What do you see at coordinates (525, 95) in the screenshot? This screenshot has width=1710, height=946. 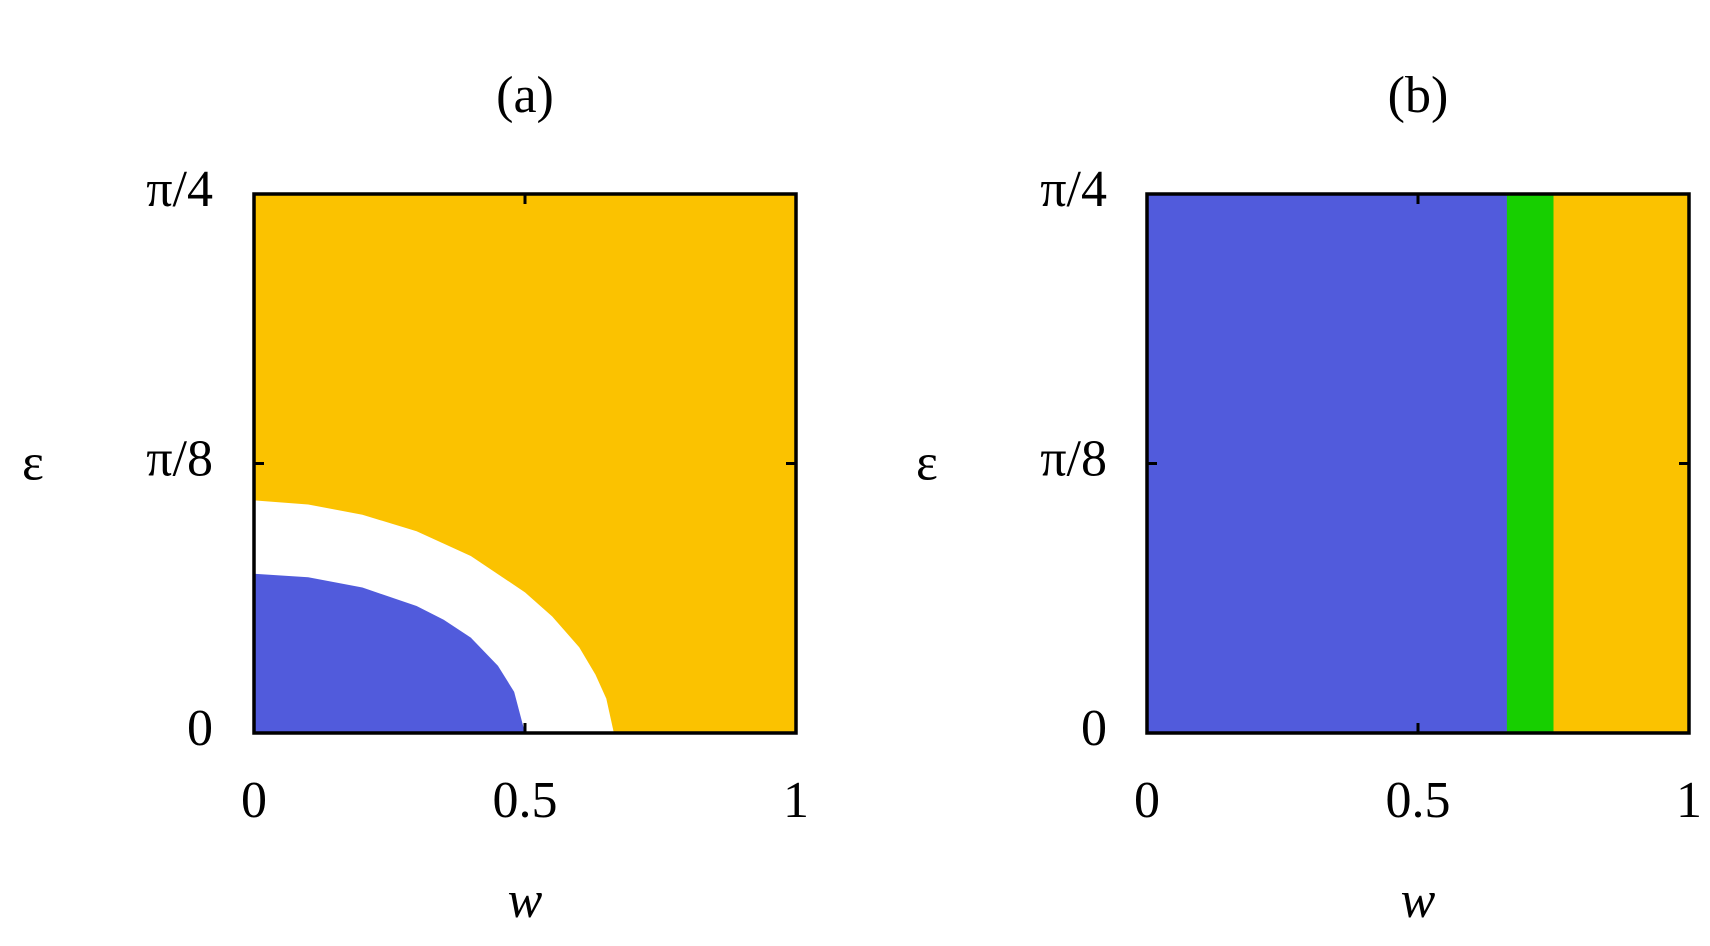 I see `panel-title: (a)` at bounding box center [525, 95].